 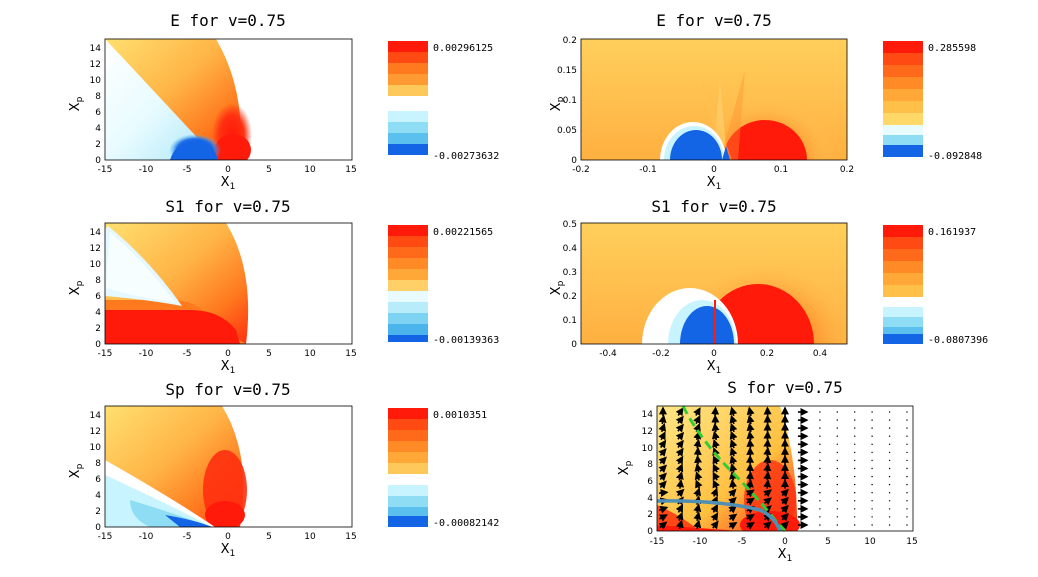 I want to click on colorbar-max-label: 0.00221565, so click(x=463, y=232).